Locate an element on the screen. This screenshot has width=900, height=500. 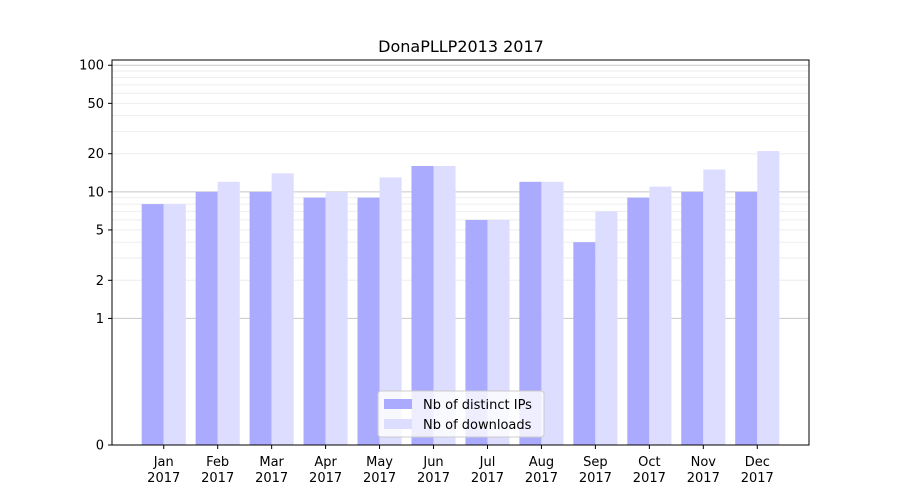
legend: Nb of distinct IPs Nb of downloads is located at coordinates (461, 414).